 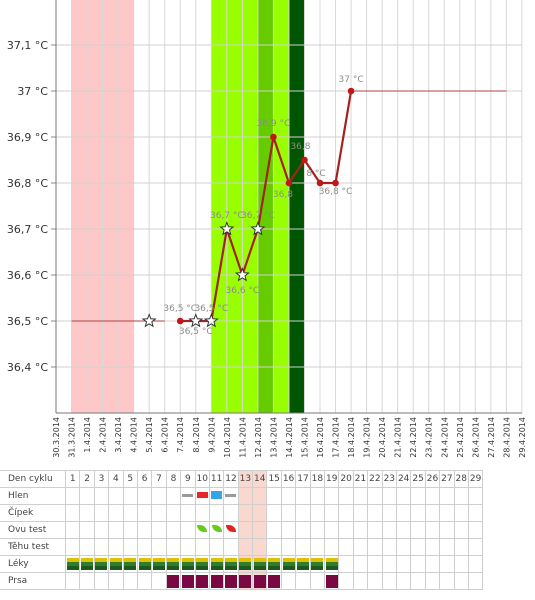 What do you see at coordinates (398, 437) in the screenshot?
I see `x-tick-label: 21.4.2014` at bounding box center [398, 437].